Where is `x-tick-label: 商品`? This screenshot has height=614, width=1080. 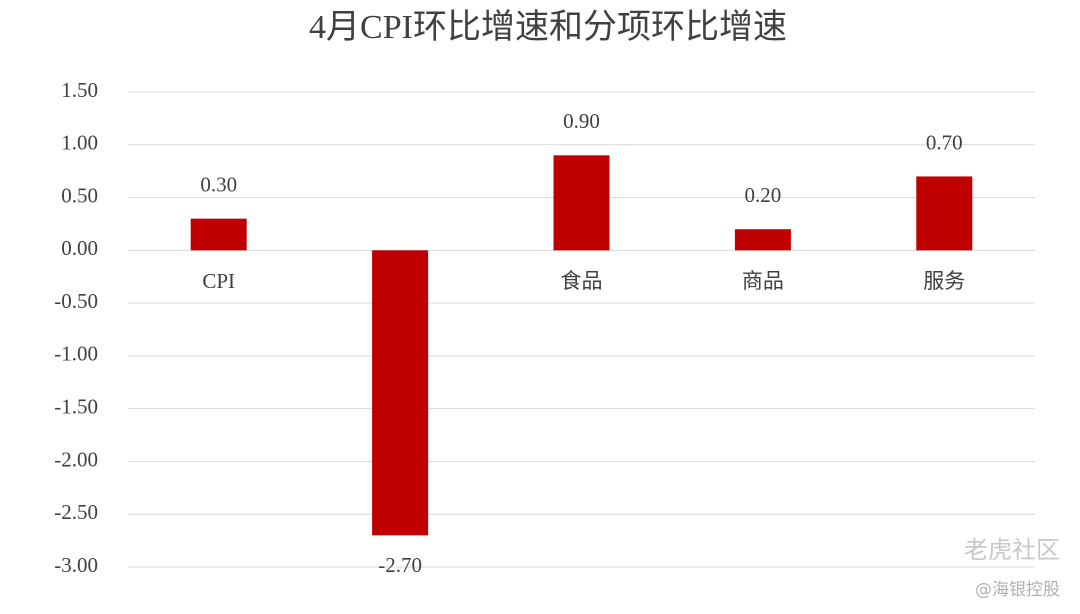
x-tick-label: 商品 is located at coordinates (763, 281).